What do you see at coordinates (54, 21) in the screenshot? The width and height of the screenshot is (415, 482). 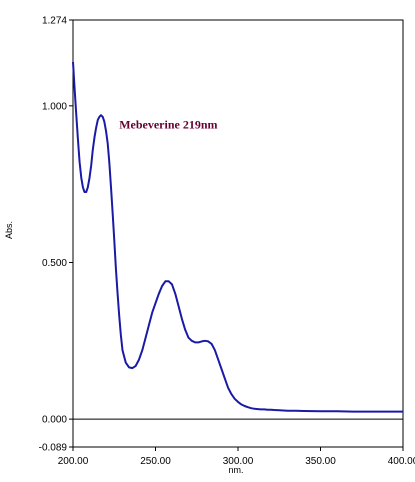 I see `y-tick-label: 1.274` at bounding box center [54, 21].